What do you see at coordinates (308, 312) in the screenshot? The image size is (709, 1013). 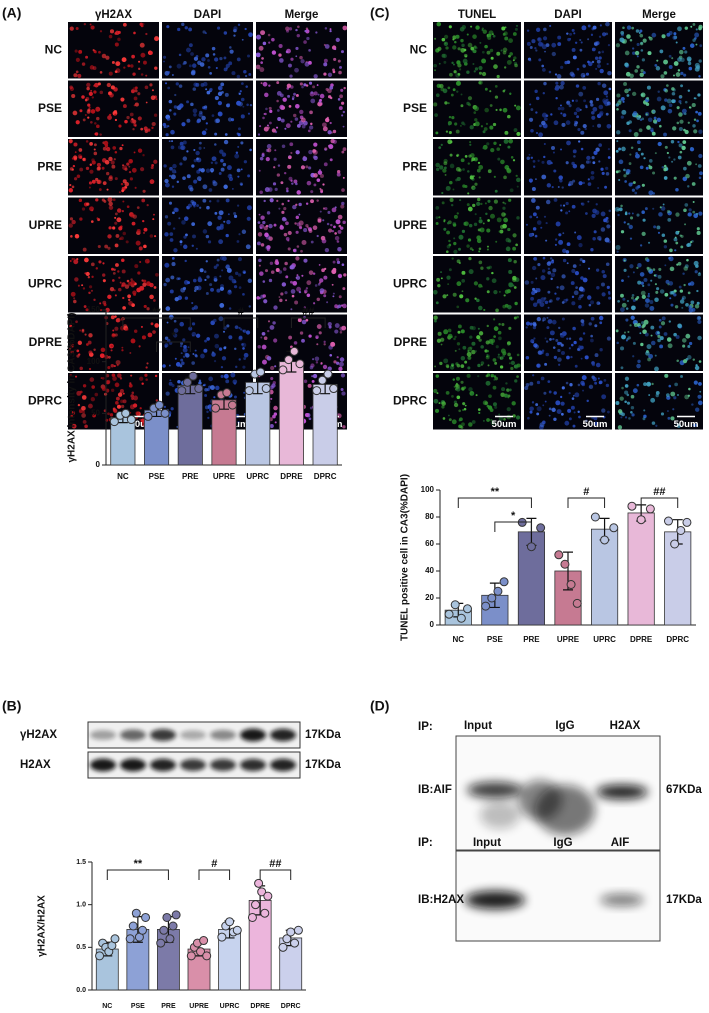 I see `significance-label: ##` at bounding box center [308, 312].